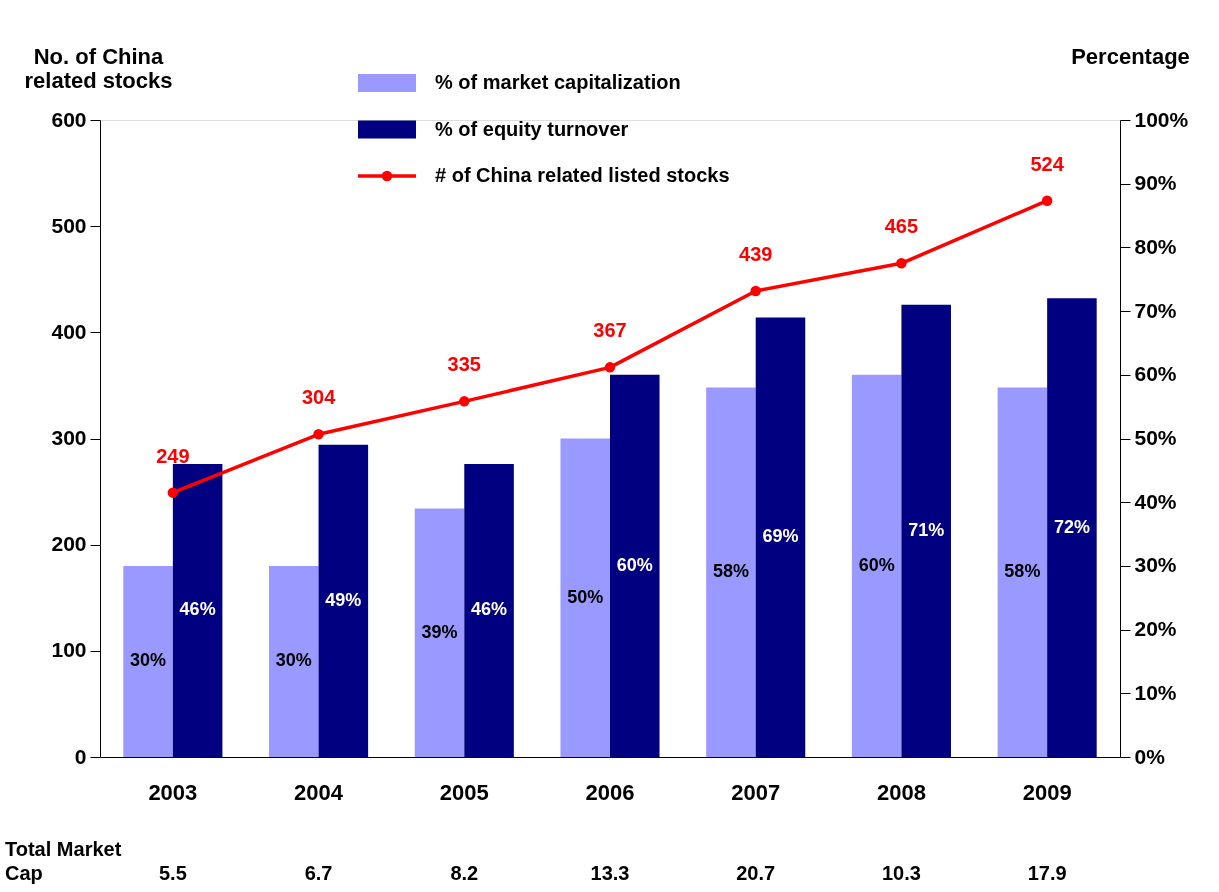 The height and width of the screenshot is (892, 1219). I want to click on data-label: 465, so click(901, 226).